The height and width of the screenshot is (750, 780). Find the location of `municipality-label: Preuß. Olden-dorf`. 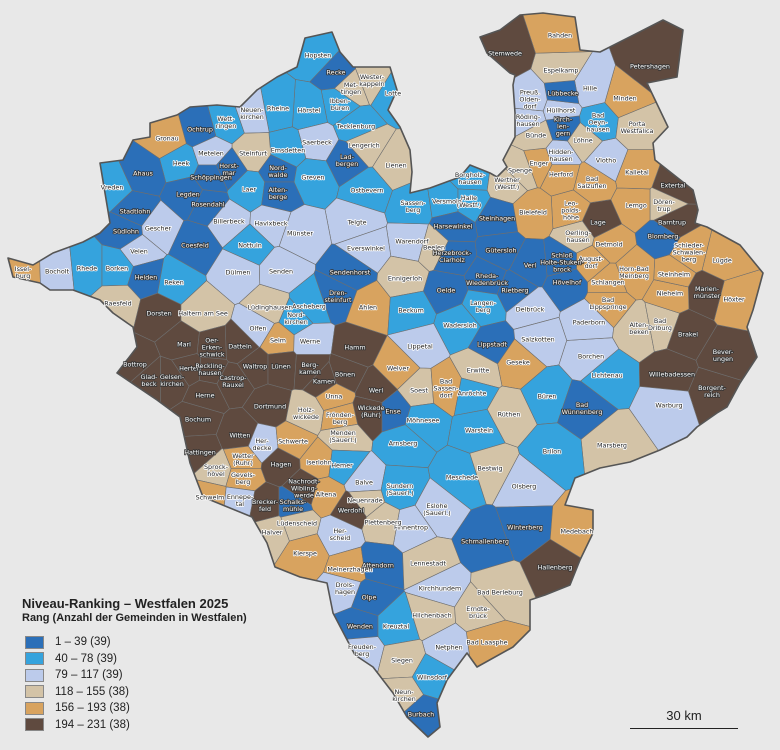

municipality-label: Preuß. Olden-dorf is located at coordinates (529, 99).